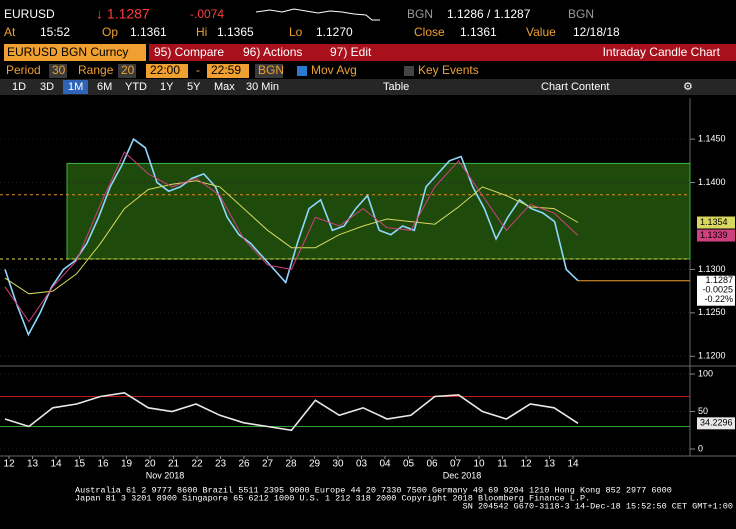  What do you see at coordinates (442, 52) in the screenshot?
I see `command-bar` at bounding box center [442, 52].